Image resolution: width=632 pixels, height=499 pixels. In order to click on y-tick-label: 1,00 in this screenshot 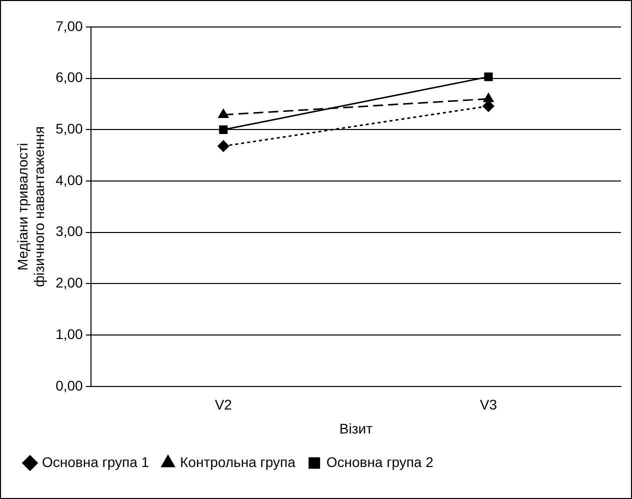, I will do `click(70, 334)`.